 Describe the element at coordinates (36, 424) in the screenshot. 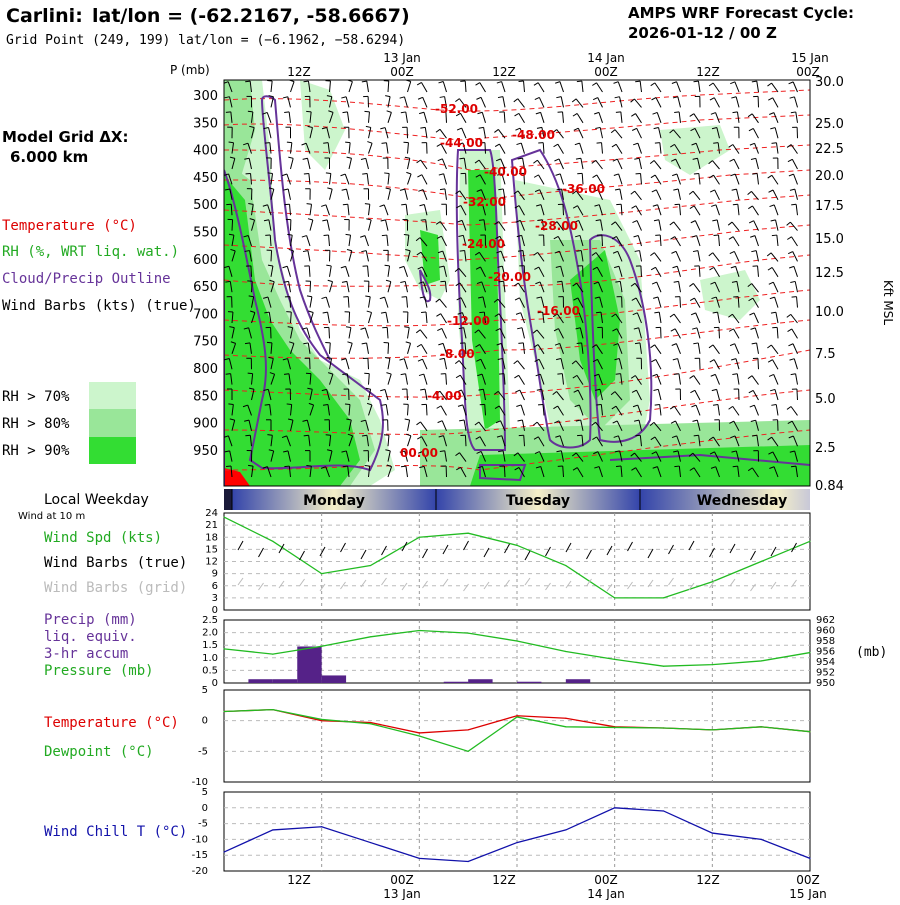

I see `rh80-label: RH > 80%` at that location.